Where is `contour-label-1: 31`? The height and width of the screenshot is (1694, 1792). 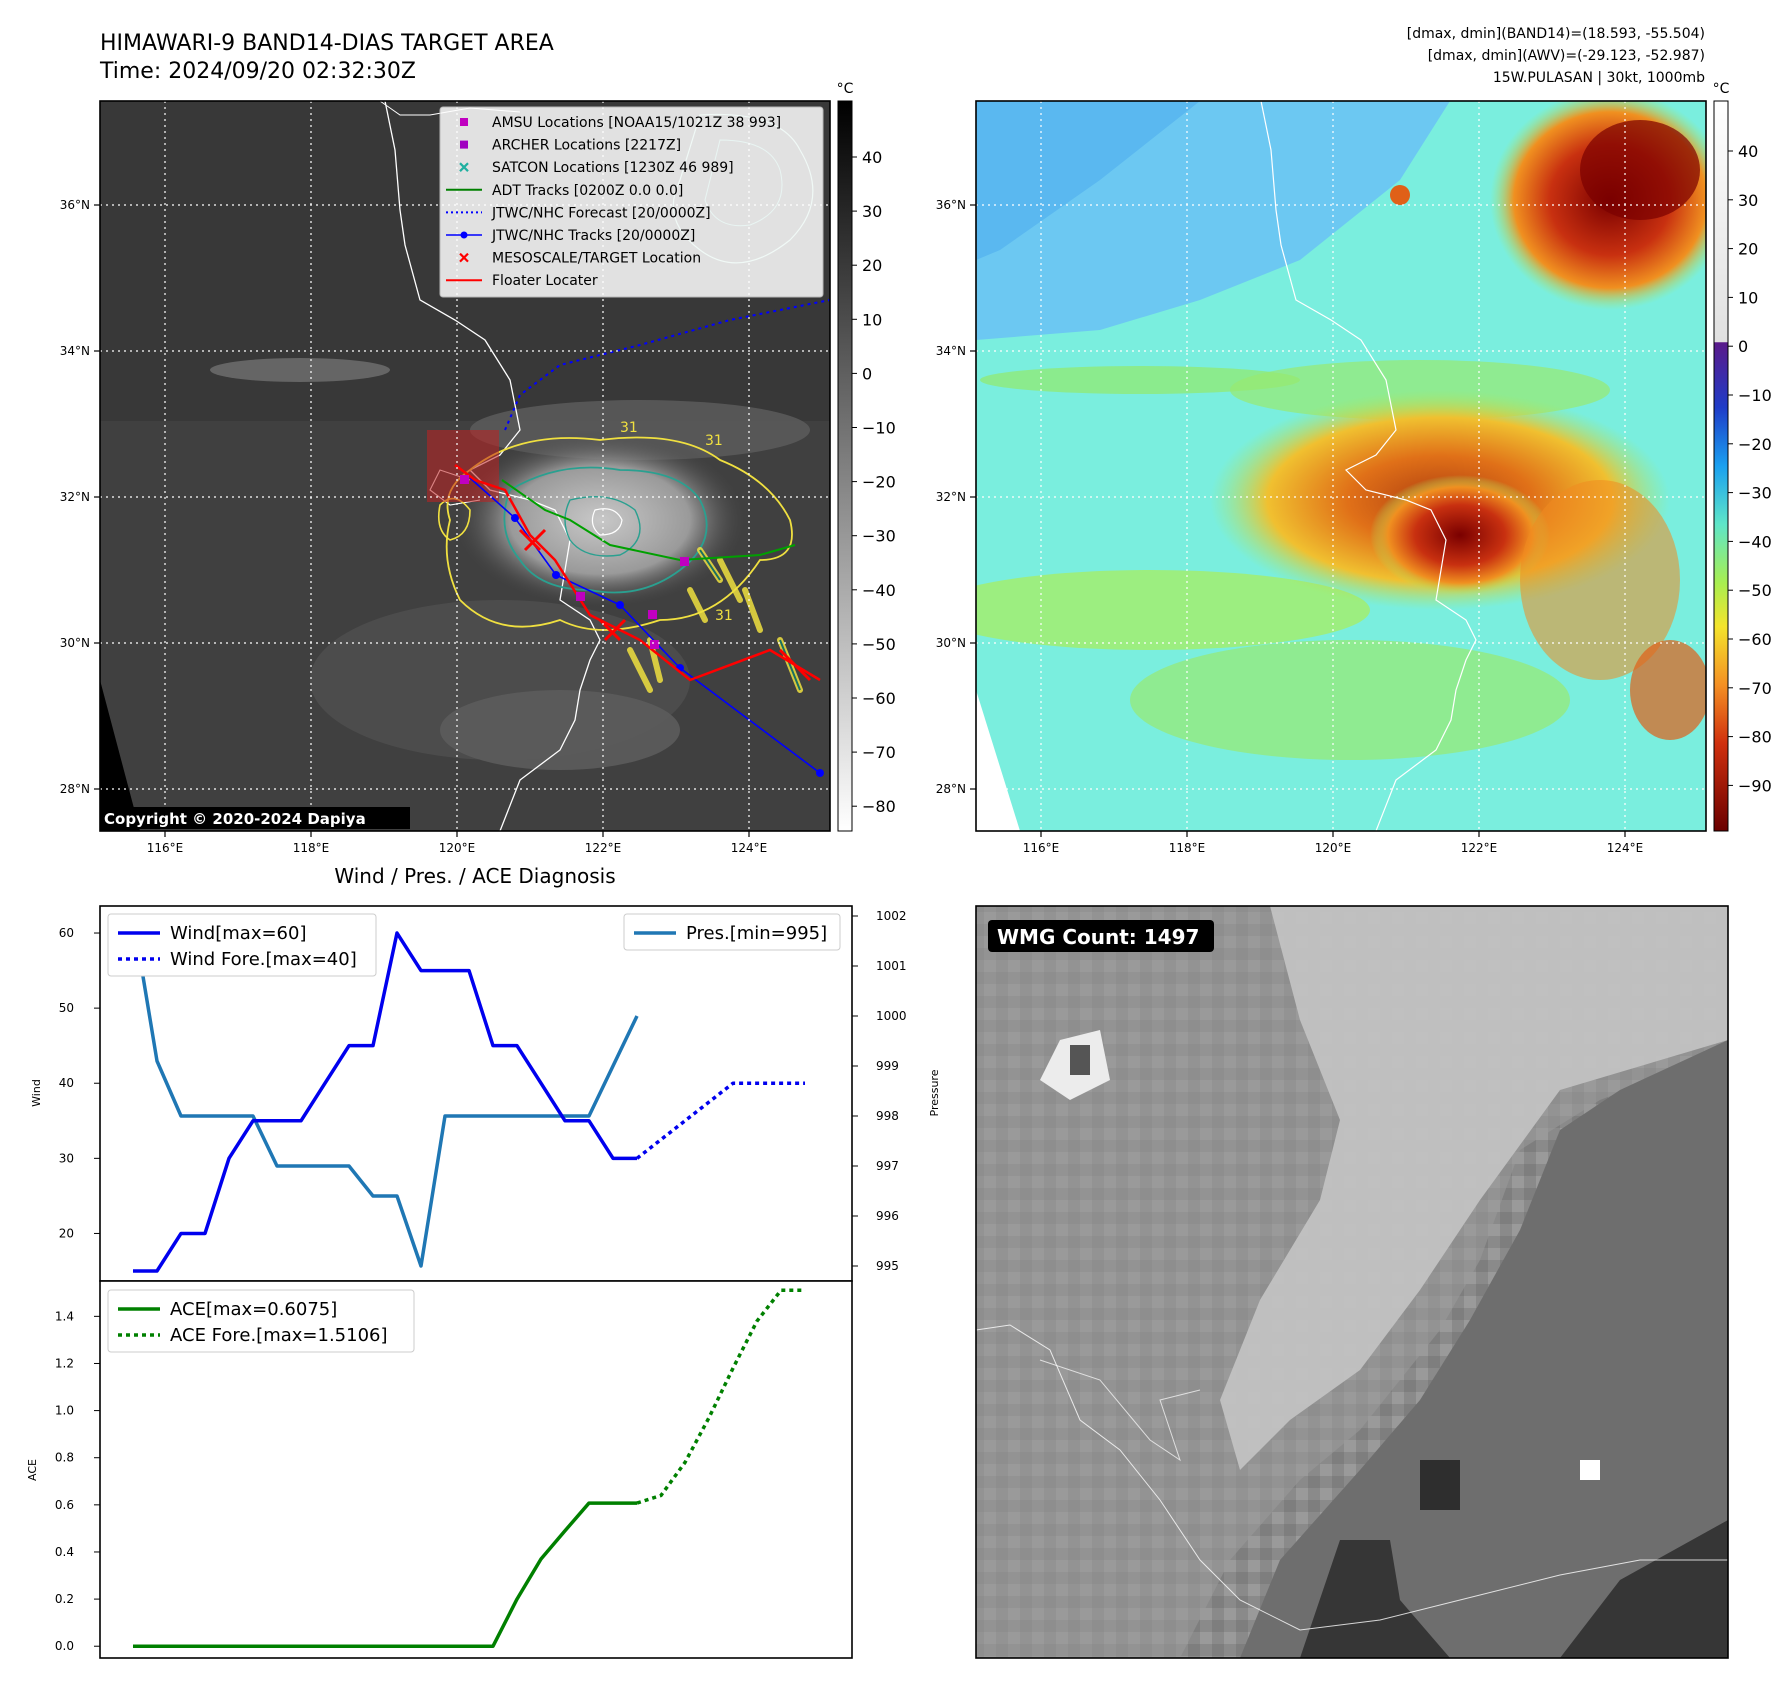
contour-label-1: 31 is located at coordinates (629, 428).